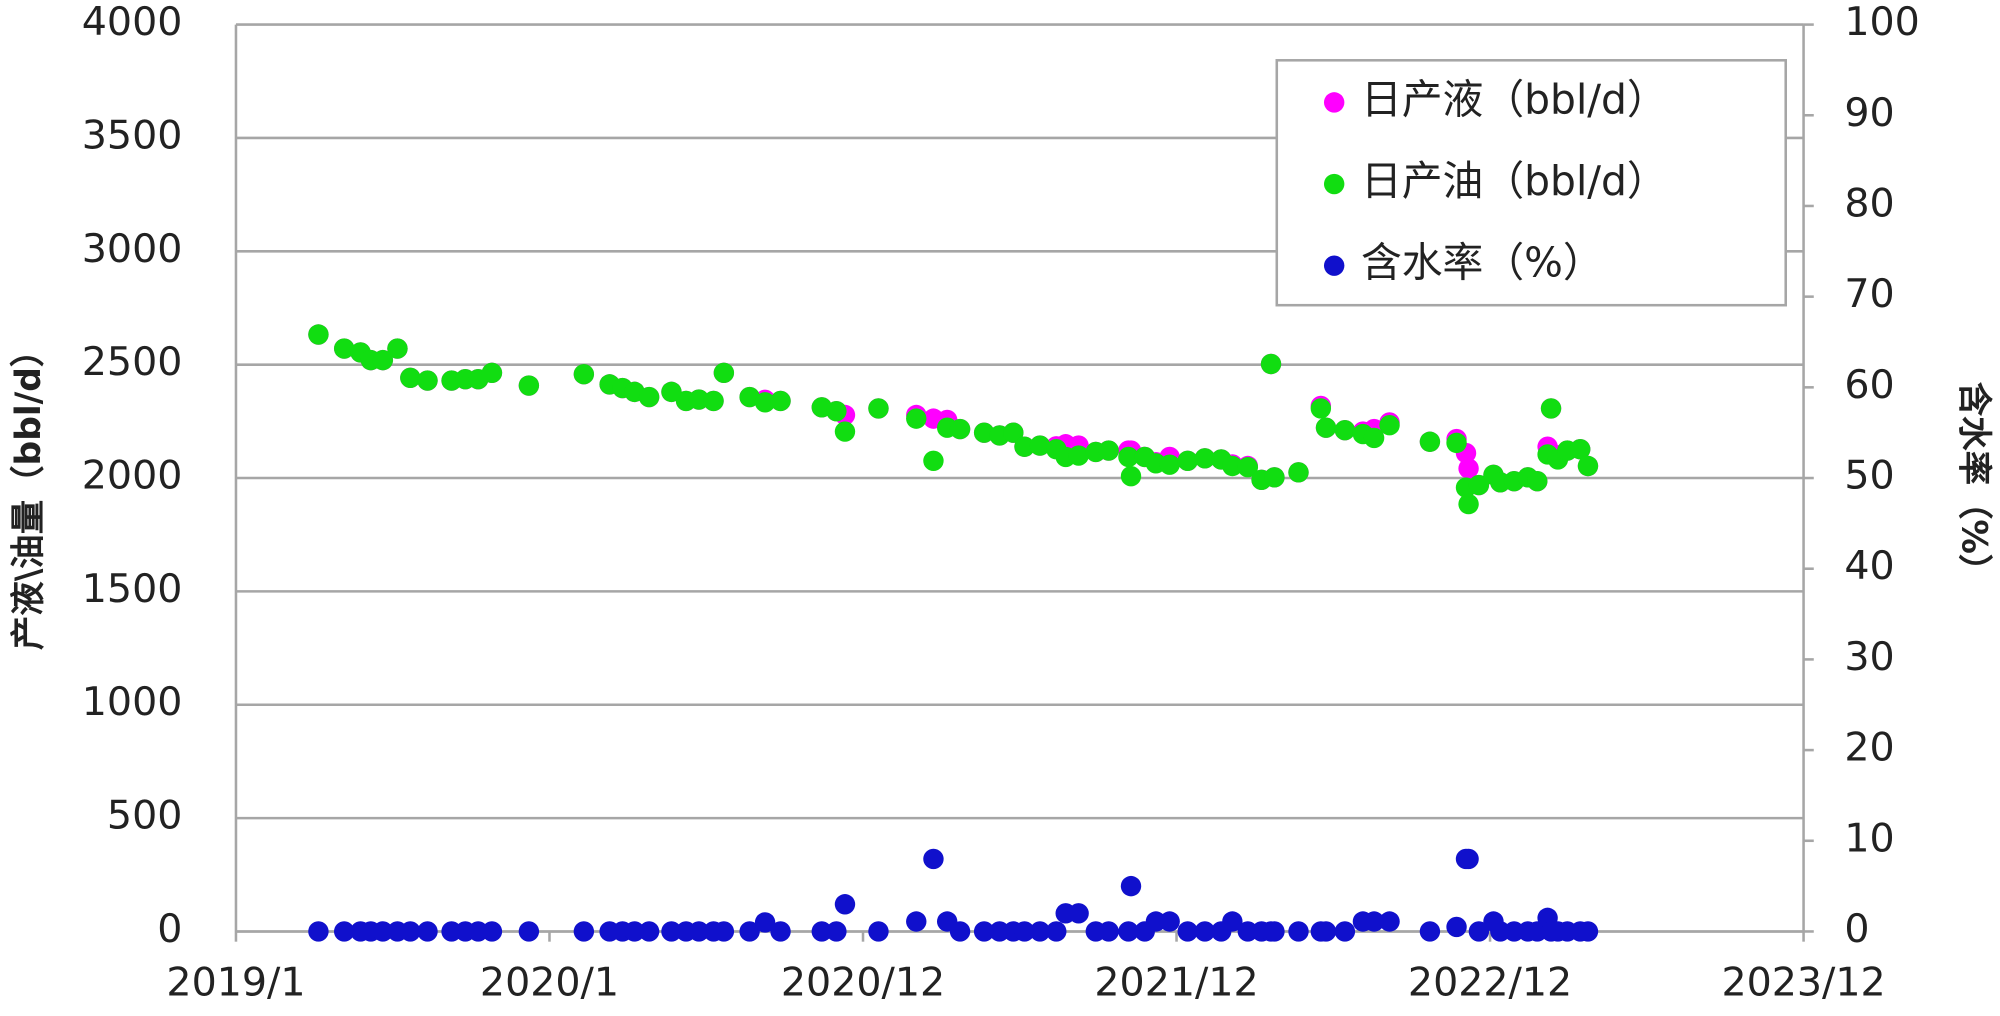 Image resolution: width=2000 pixels, height=1016 pixels. I want to click on y-axis-title: 产液\油量（bbl/d）, so click(29, 491).